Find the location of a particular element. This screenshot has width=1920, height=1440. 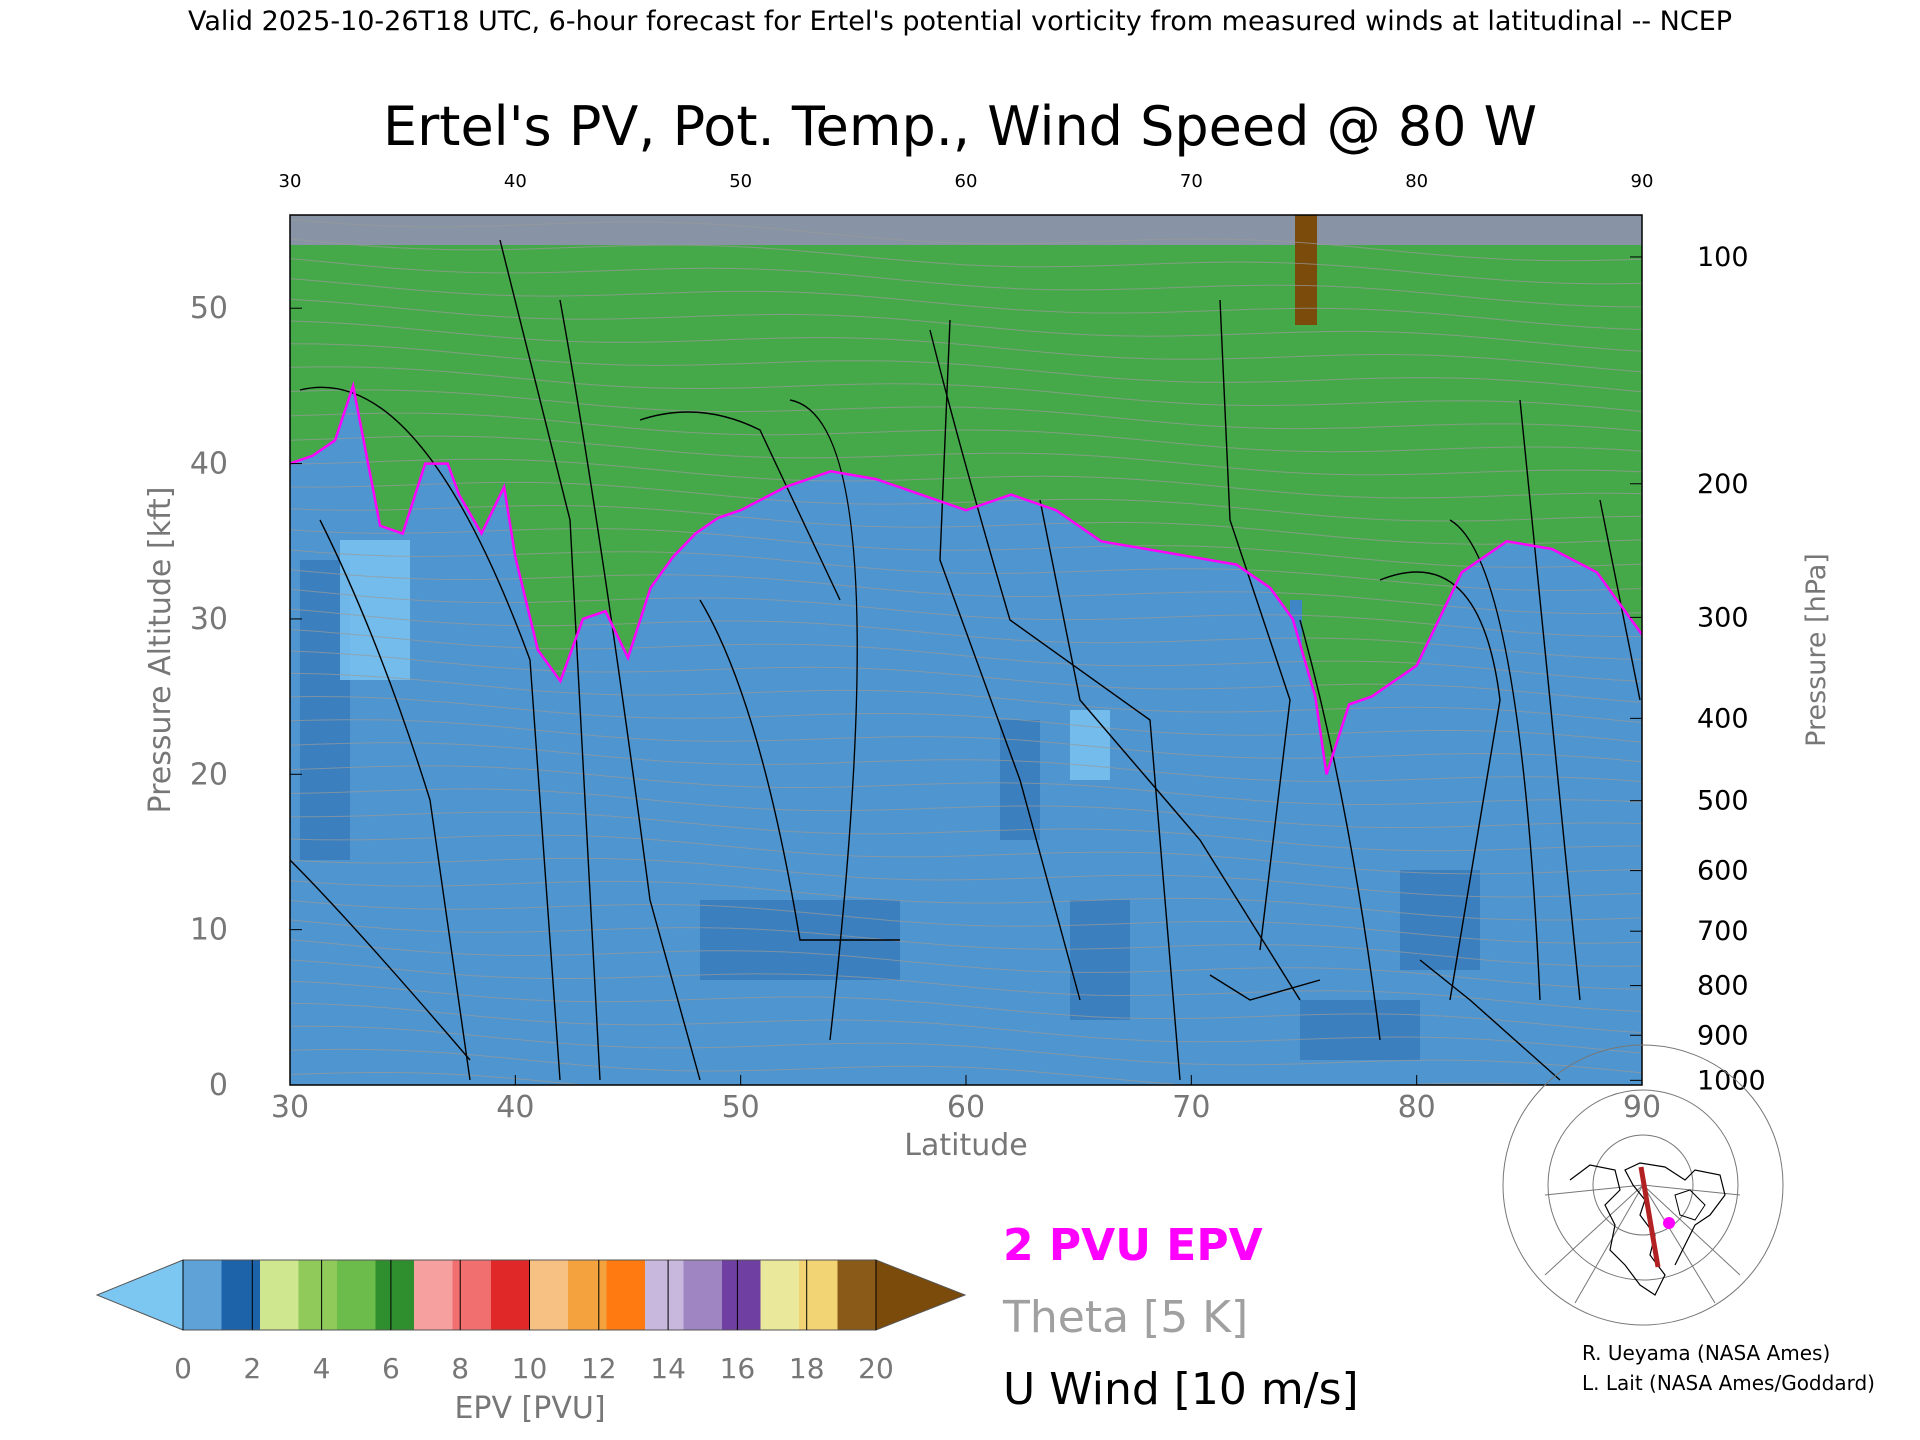

colorbar-tick-label: 8 is located at coordinates (460, 1368).